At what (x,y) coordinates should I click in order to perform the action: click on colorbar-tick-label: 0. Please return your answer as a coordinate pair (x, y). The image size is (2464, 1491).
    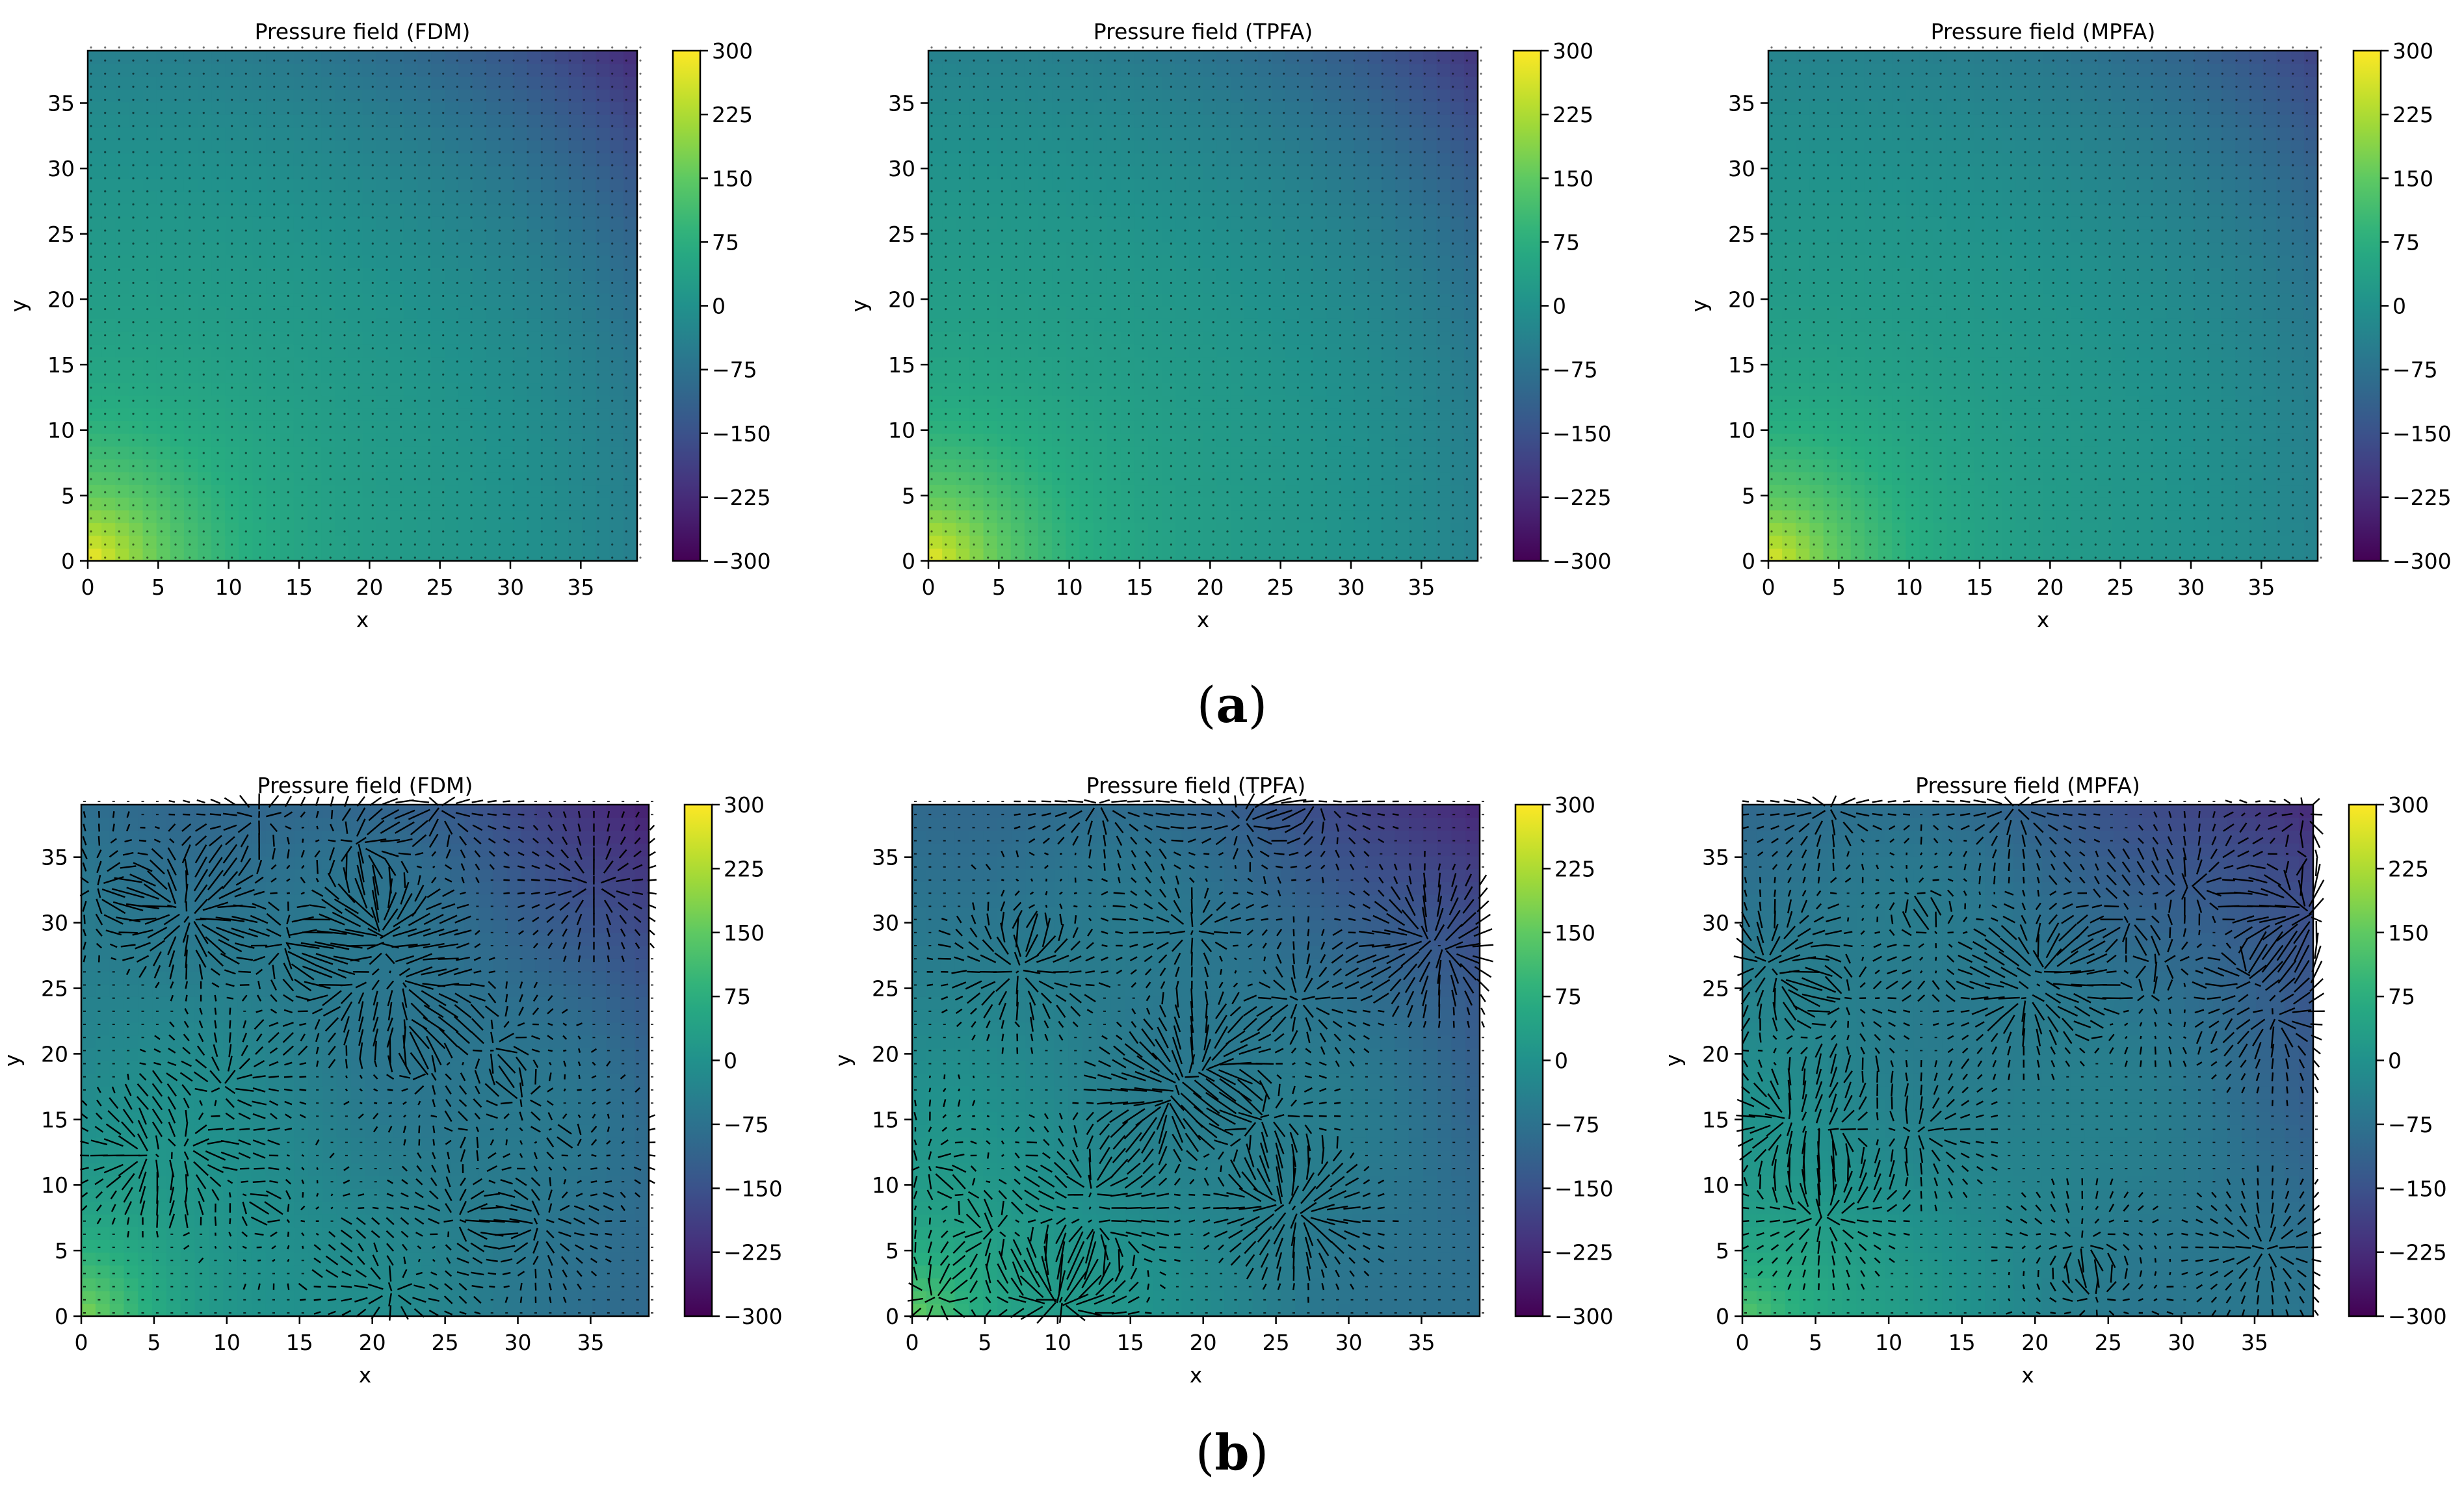
    Looking at the image, I should click on (1560, 306).